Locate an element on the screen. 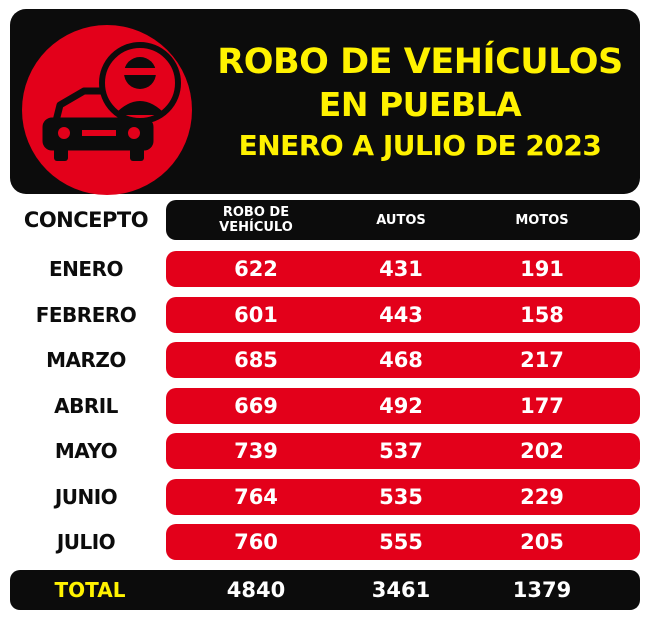  cell-motos-value: 191 is located at coordinates (542, 269).